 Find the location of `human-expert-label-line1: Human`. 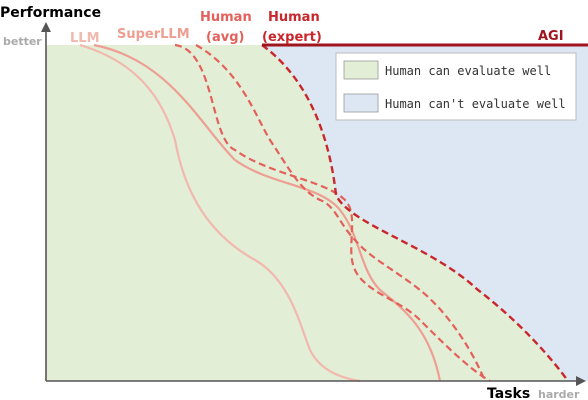

human-expert-label-line1: Human is located at coordinates (294, 17).